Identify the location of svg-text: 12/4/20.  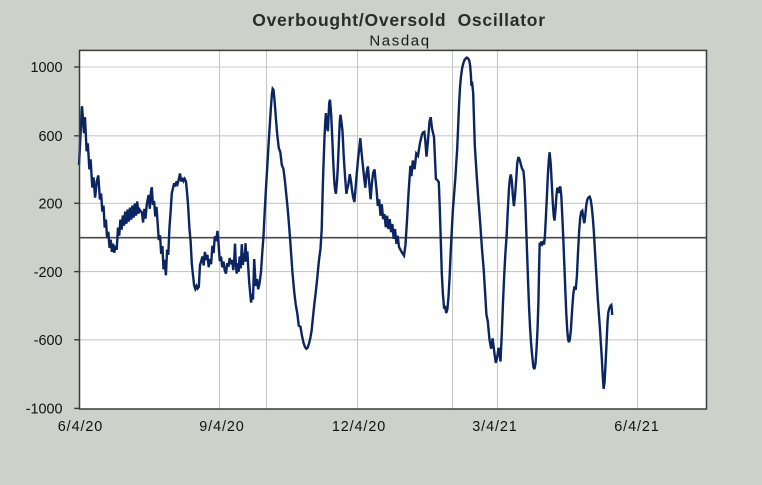
(359, 427).